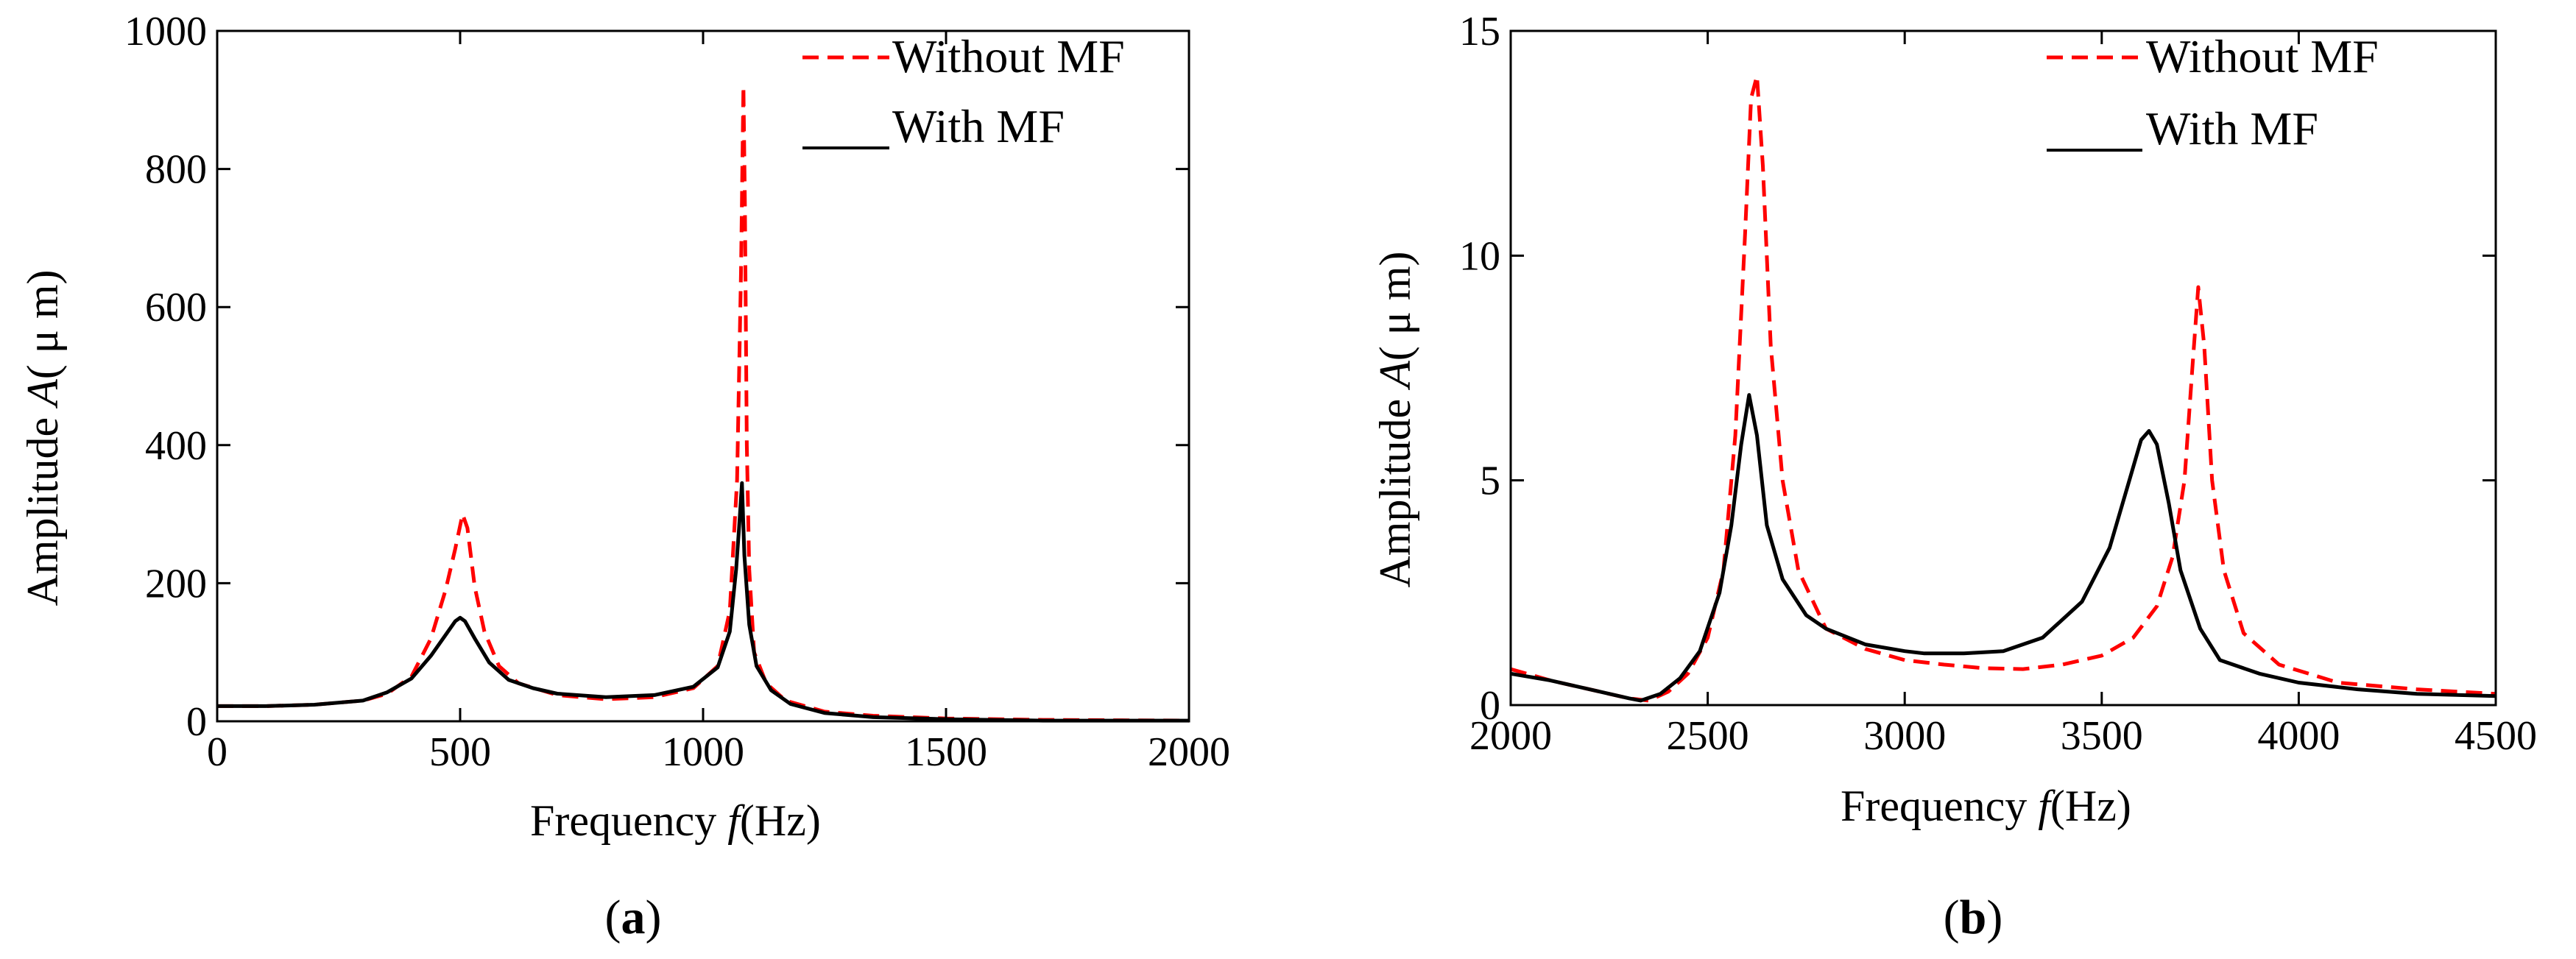 The image size is (2576, 959). Describe the element at coordinates (1986, 806) in the screenshot. I see `x-axis-label-b: Frequency f(Hz)` at that location.